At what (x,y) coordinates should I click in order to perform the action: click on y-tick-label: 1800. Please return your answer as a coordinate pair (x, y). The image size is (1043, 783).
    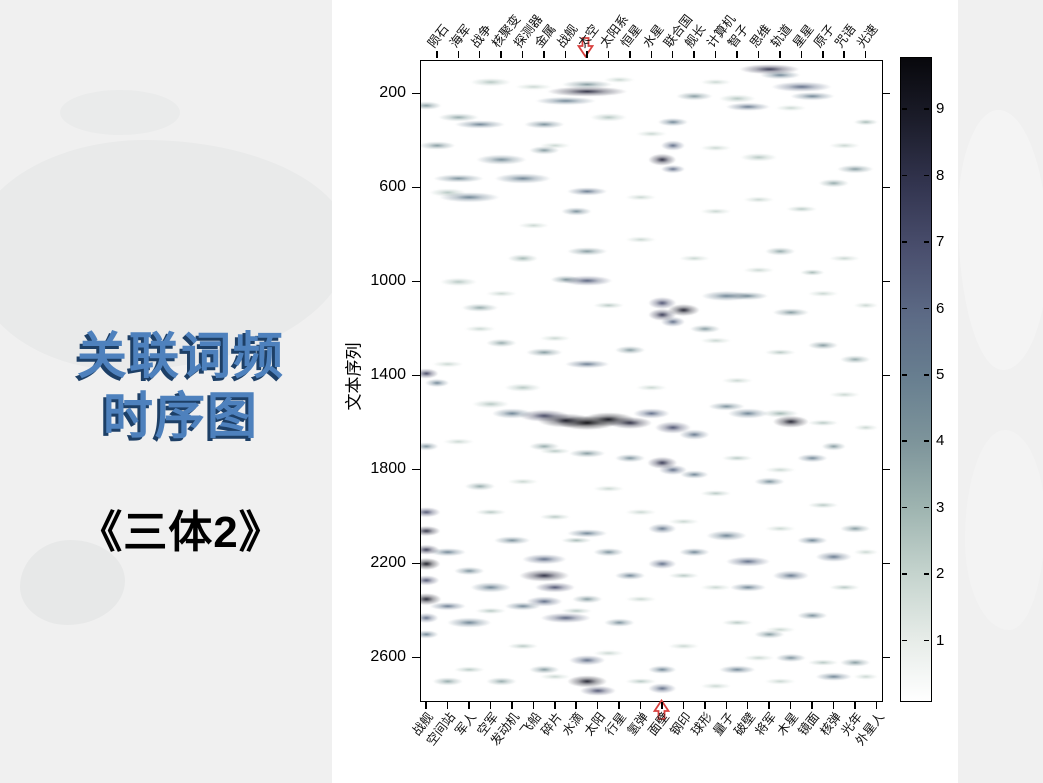
    Looking at the image, I should click on (388, 468).